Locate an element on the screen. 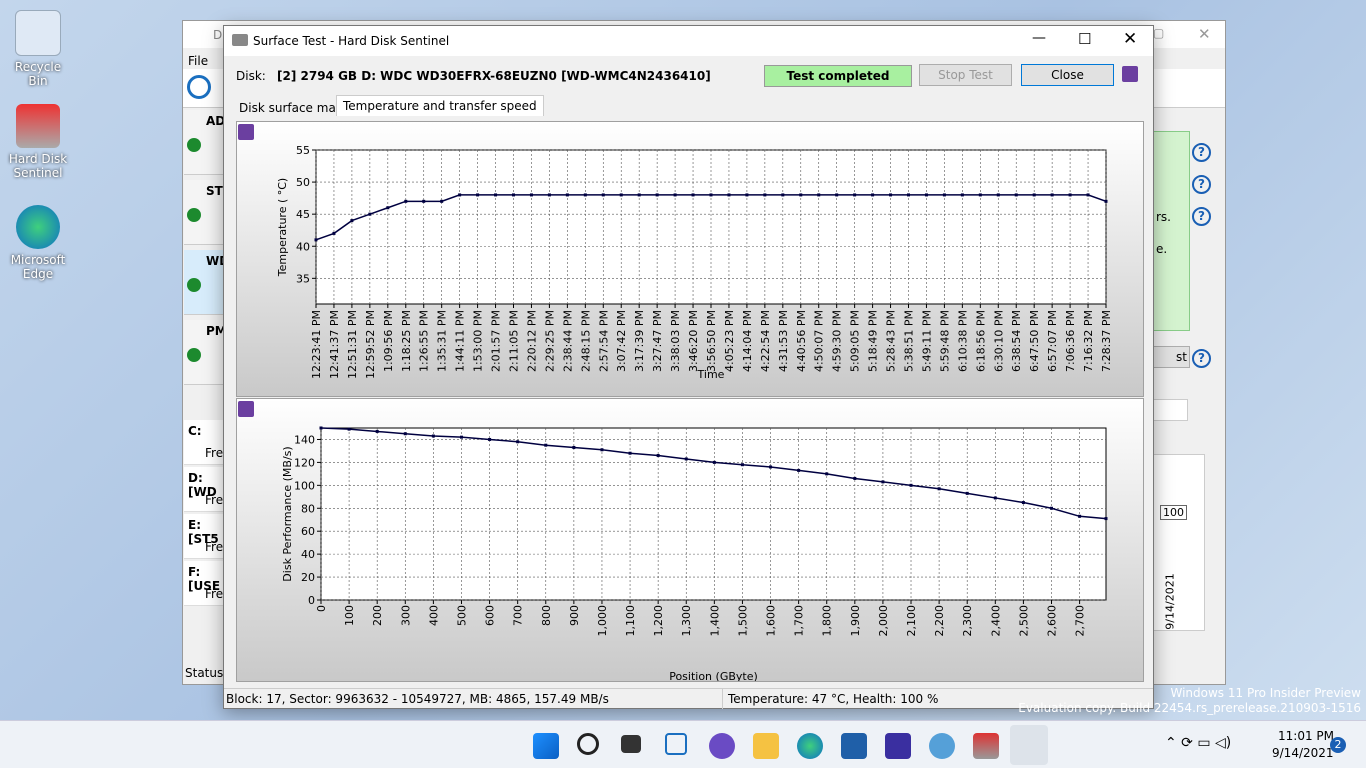  volume-item: D: [WD Fre is located at coordinates (204, 489).